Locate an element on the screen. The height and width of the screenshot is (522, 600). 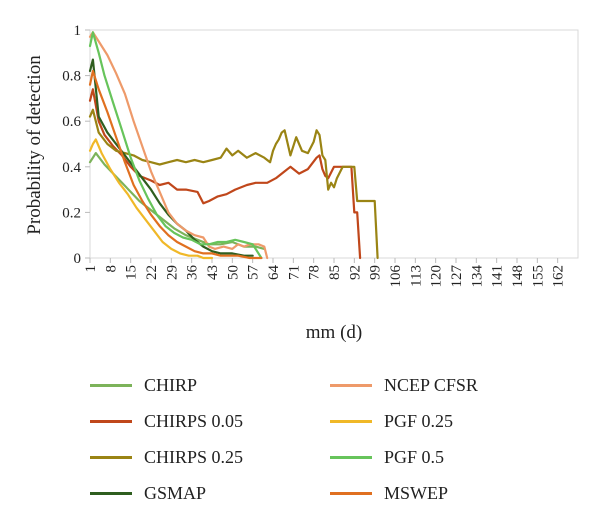
y-axis-title: Probability of detection is located at coordinates (34, 145).